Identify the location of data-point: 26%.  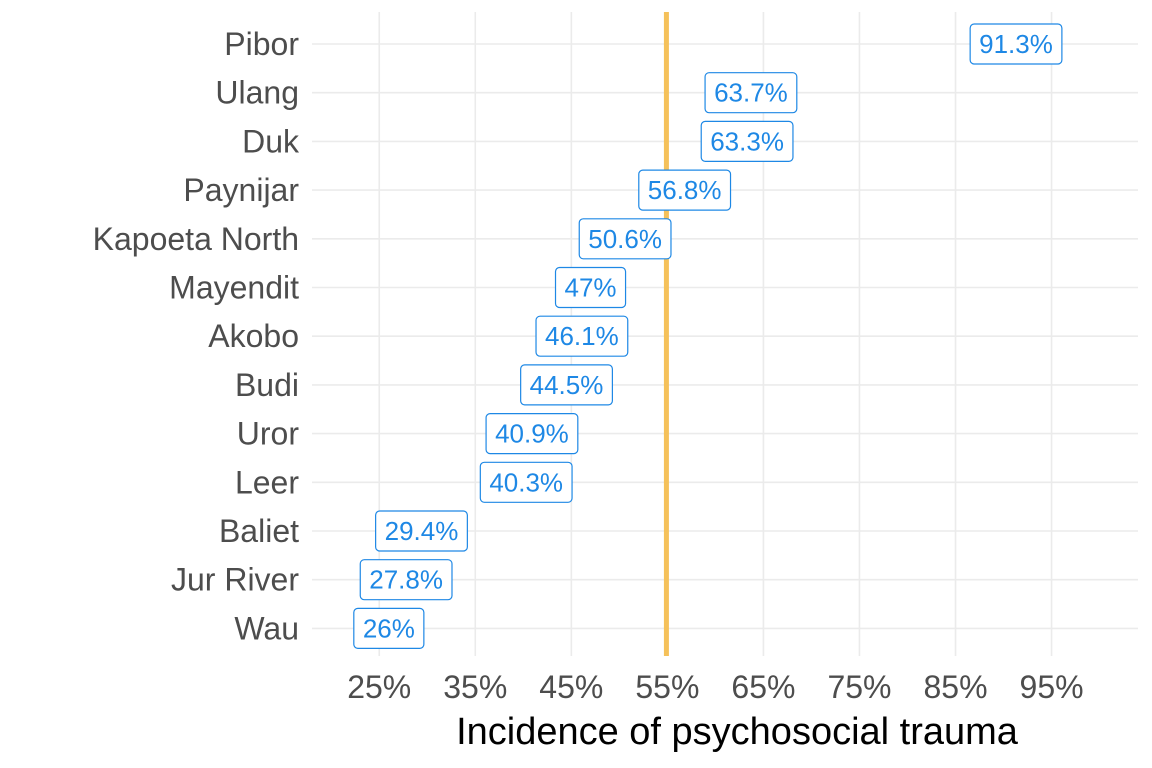
(389, 628).